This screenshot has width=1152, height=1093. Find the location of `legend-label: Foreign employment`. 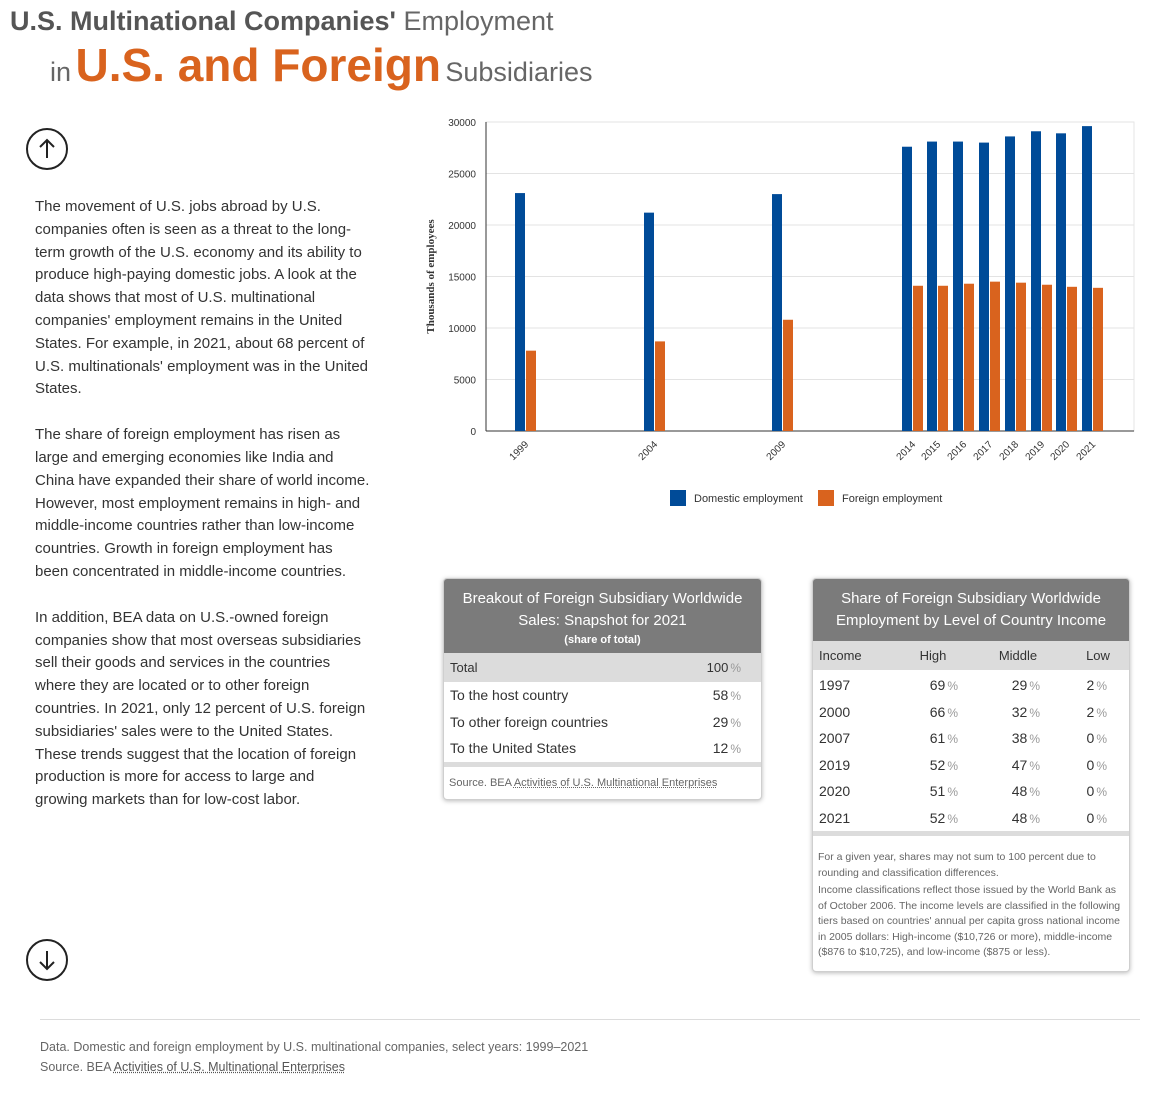

legend-label: Foreign employment is located at coordinates (892, 499).